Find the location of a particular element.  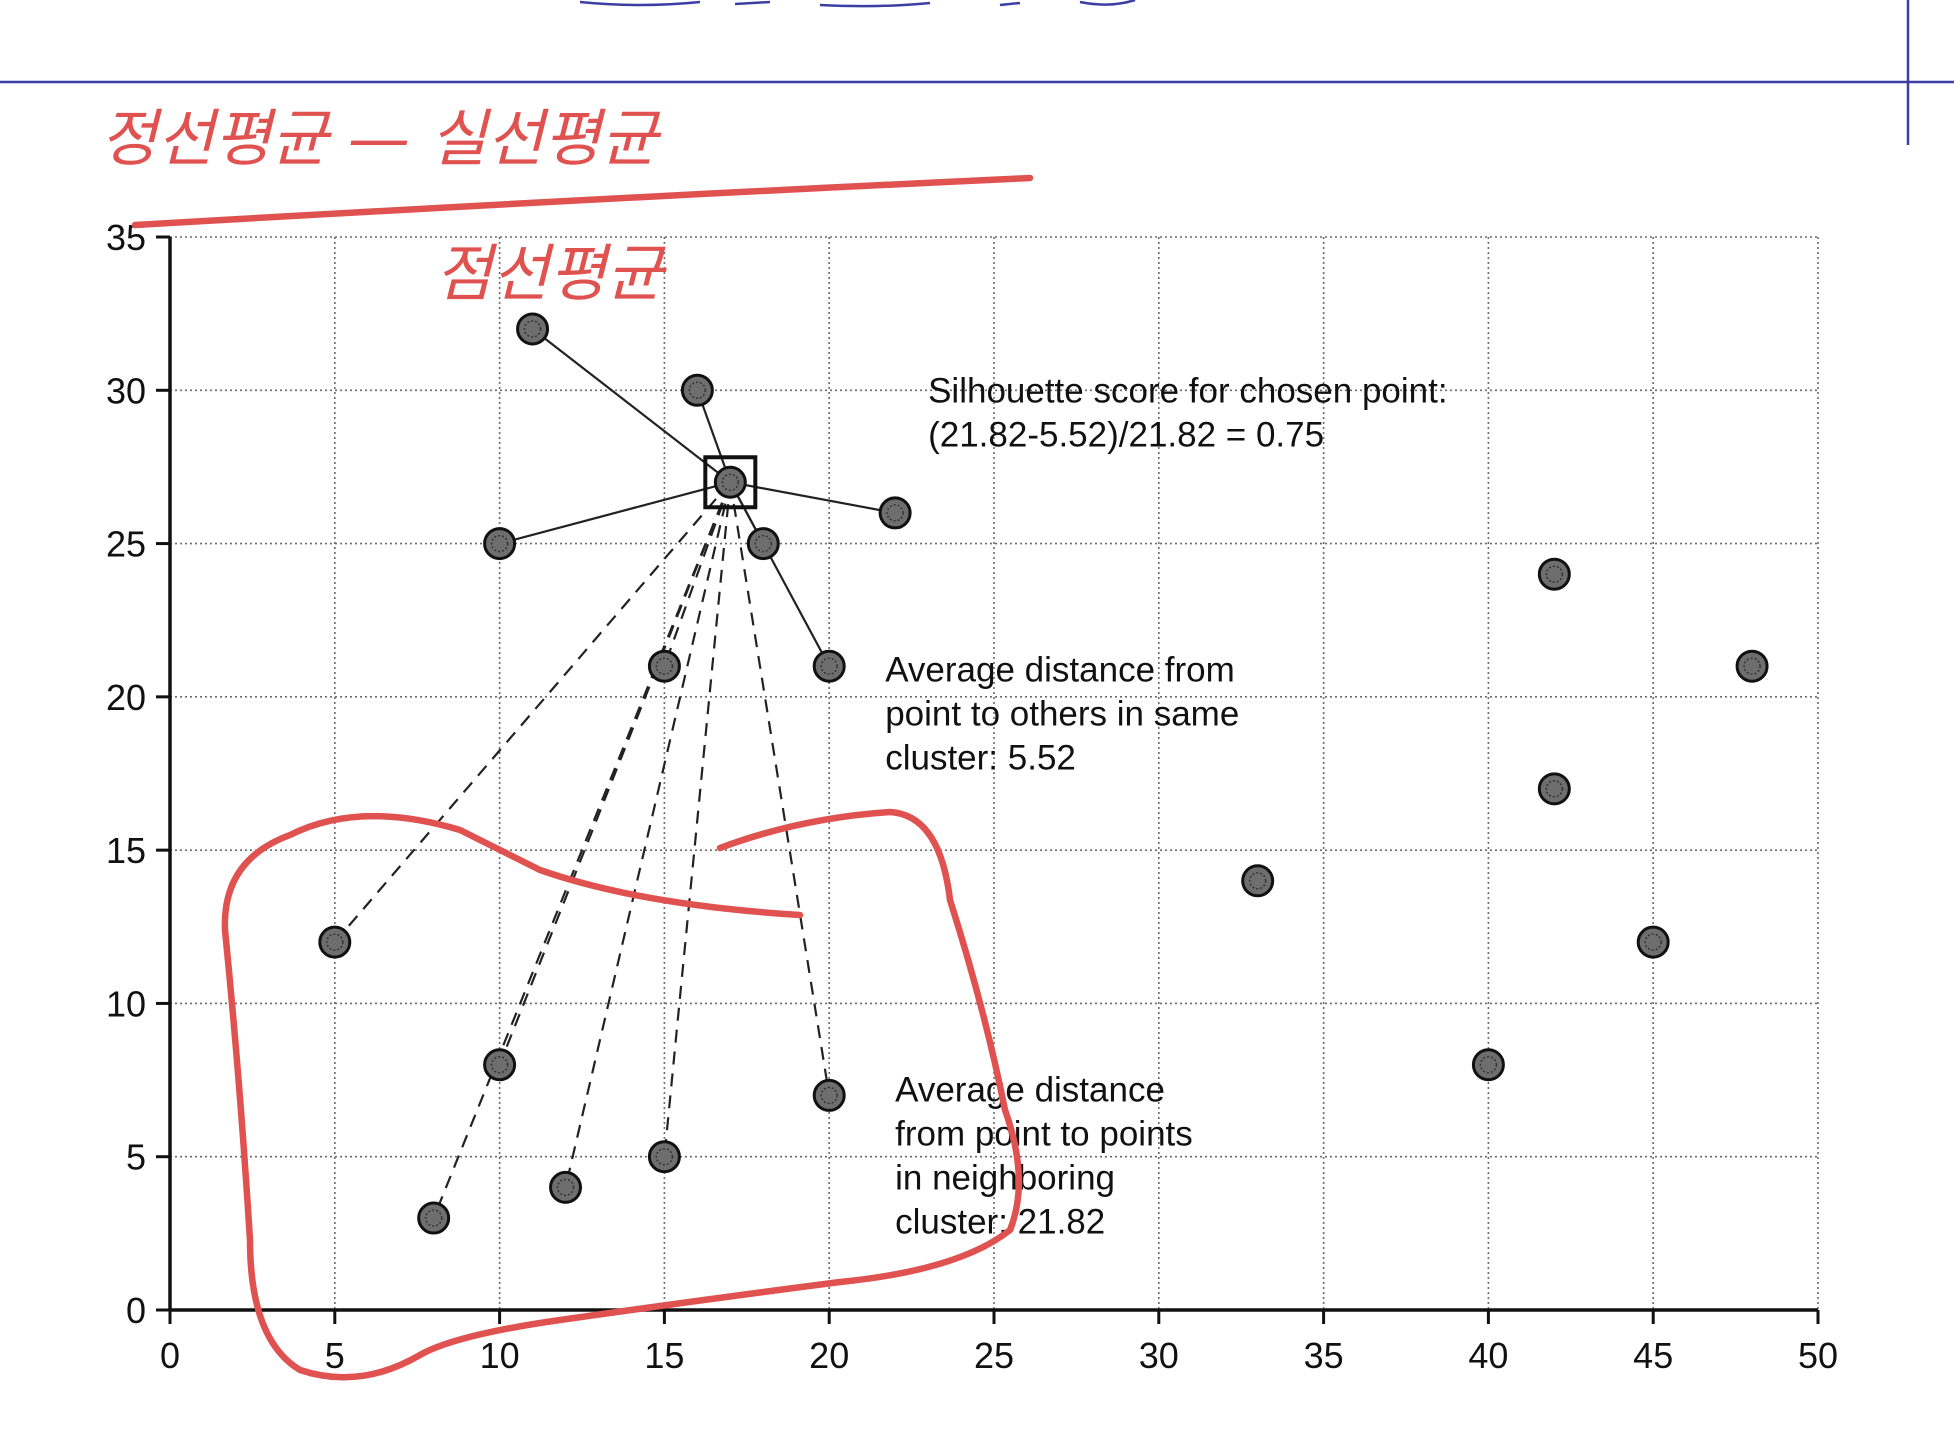

x-tick-label-20: 20 is located at coordinates (829, 1355).